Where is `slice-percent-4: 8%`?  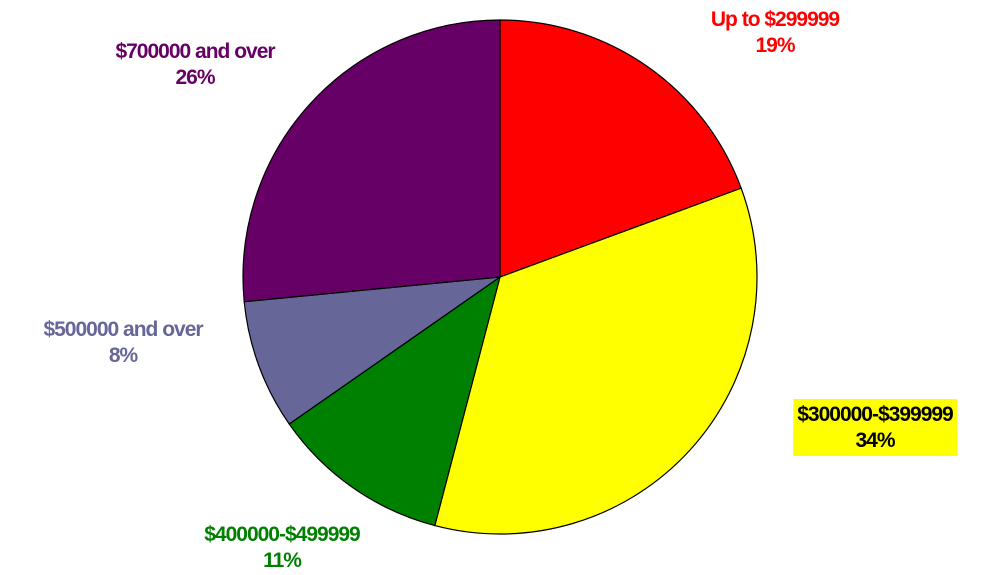
slice-percent-4: 8% is located at coordinates (124, 355).